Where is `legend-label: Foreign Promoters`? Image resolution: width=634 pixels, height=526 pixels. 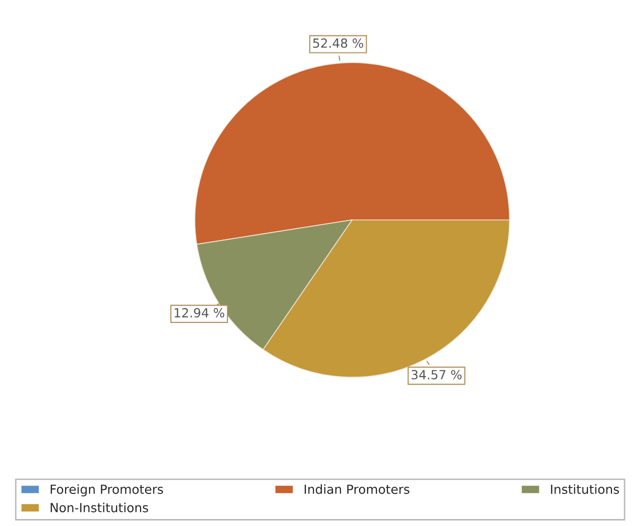
legend-label: Foreign Promoters is located at coordinates (107, 490).